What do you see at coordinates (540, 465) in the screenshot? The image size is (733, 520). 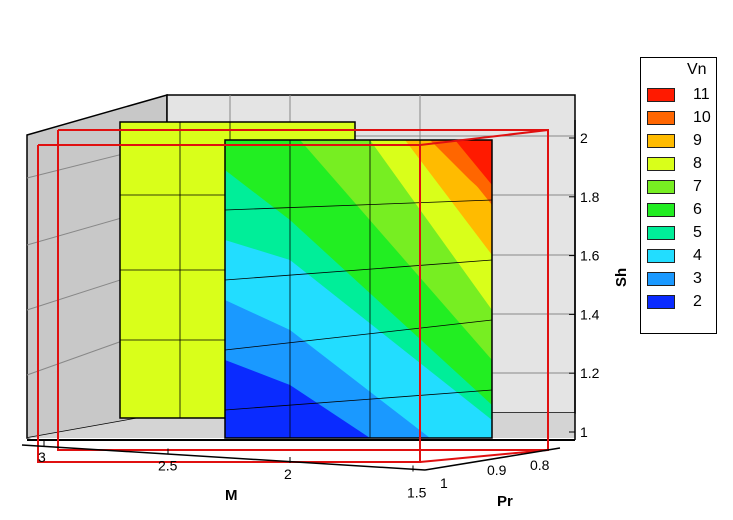 I see `pr-tick-label: 0.8` at bounding box center [540, 465].